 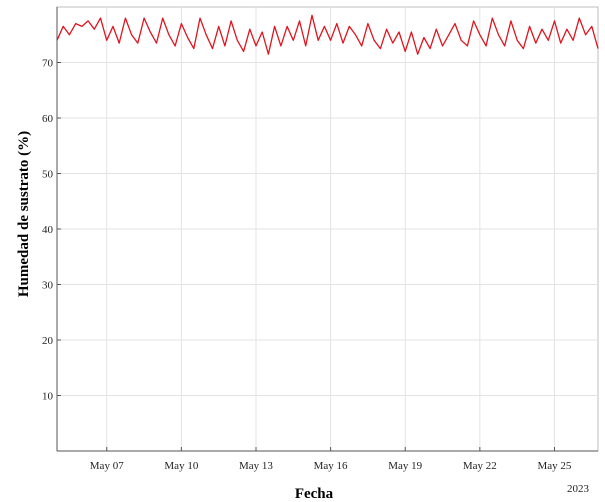 I want to click on x-tick-label: May 19, so click(x=405, y=466).